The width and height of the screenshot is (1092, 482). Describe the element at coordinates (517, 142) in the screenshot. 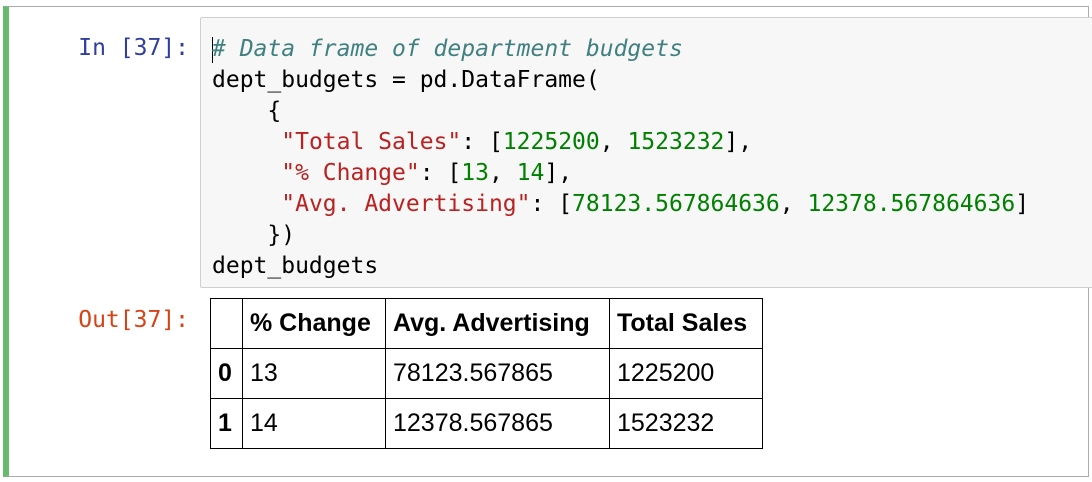

I see `code-line-4: "Total Sales": [1225200, 1523232],` at that location.